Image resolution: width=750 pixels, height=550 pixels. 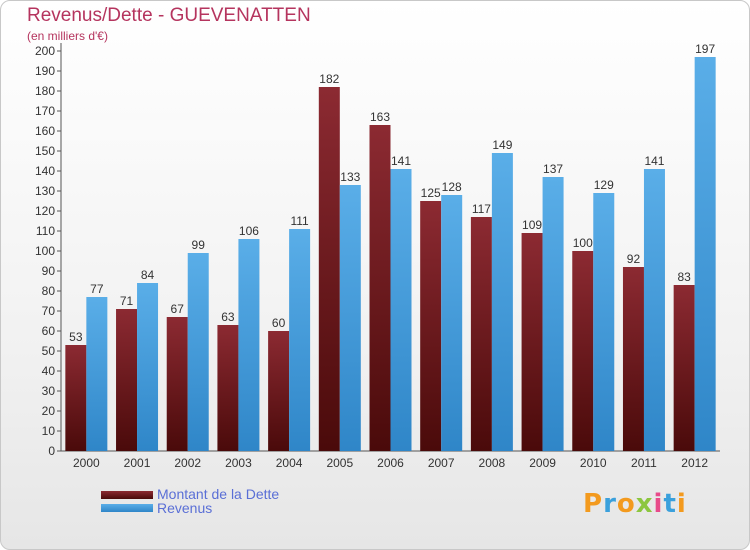 What do you see at coordinates (127, 508) in the screenshot?
I see `legend-swatch-revenus` at bounding box center [127, 508].